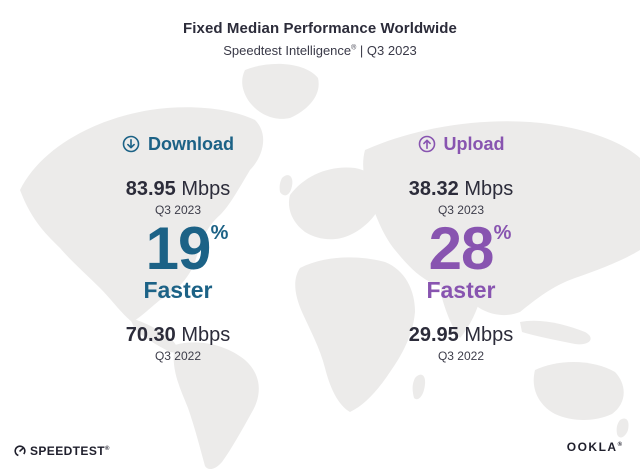 Image resolution: width=640 pixels, height=471 pixels. I want to click on upload-change-percent: 28%, so click(470, 249).